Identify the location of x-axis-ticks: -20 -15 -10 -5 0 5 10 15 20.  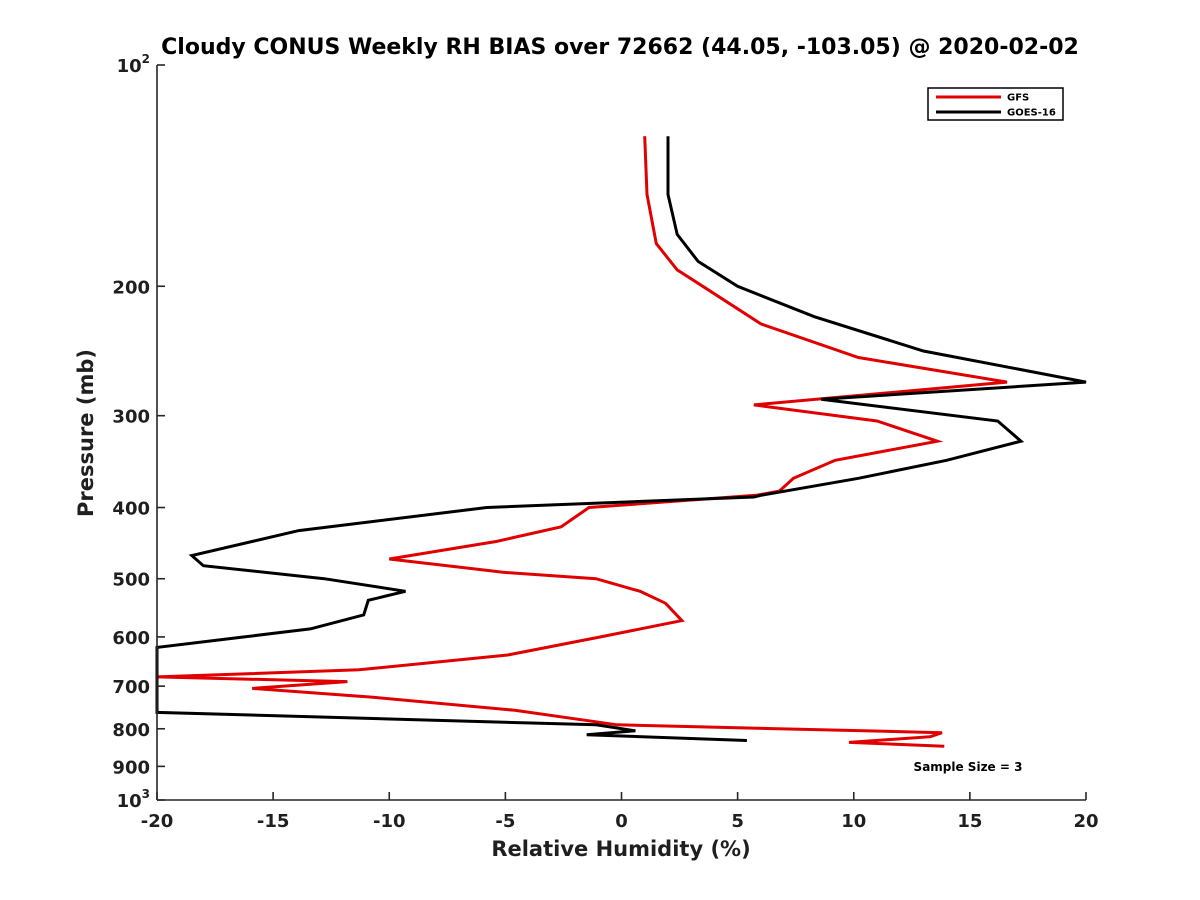
(620, 812).